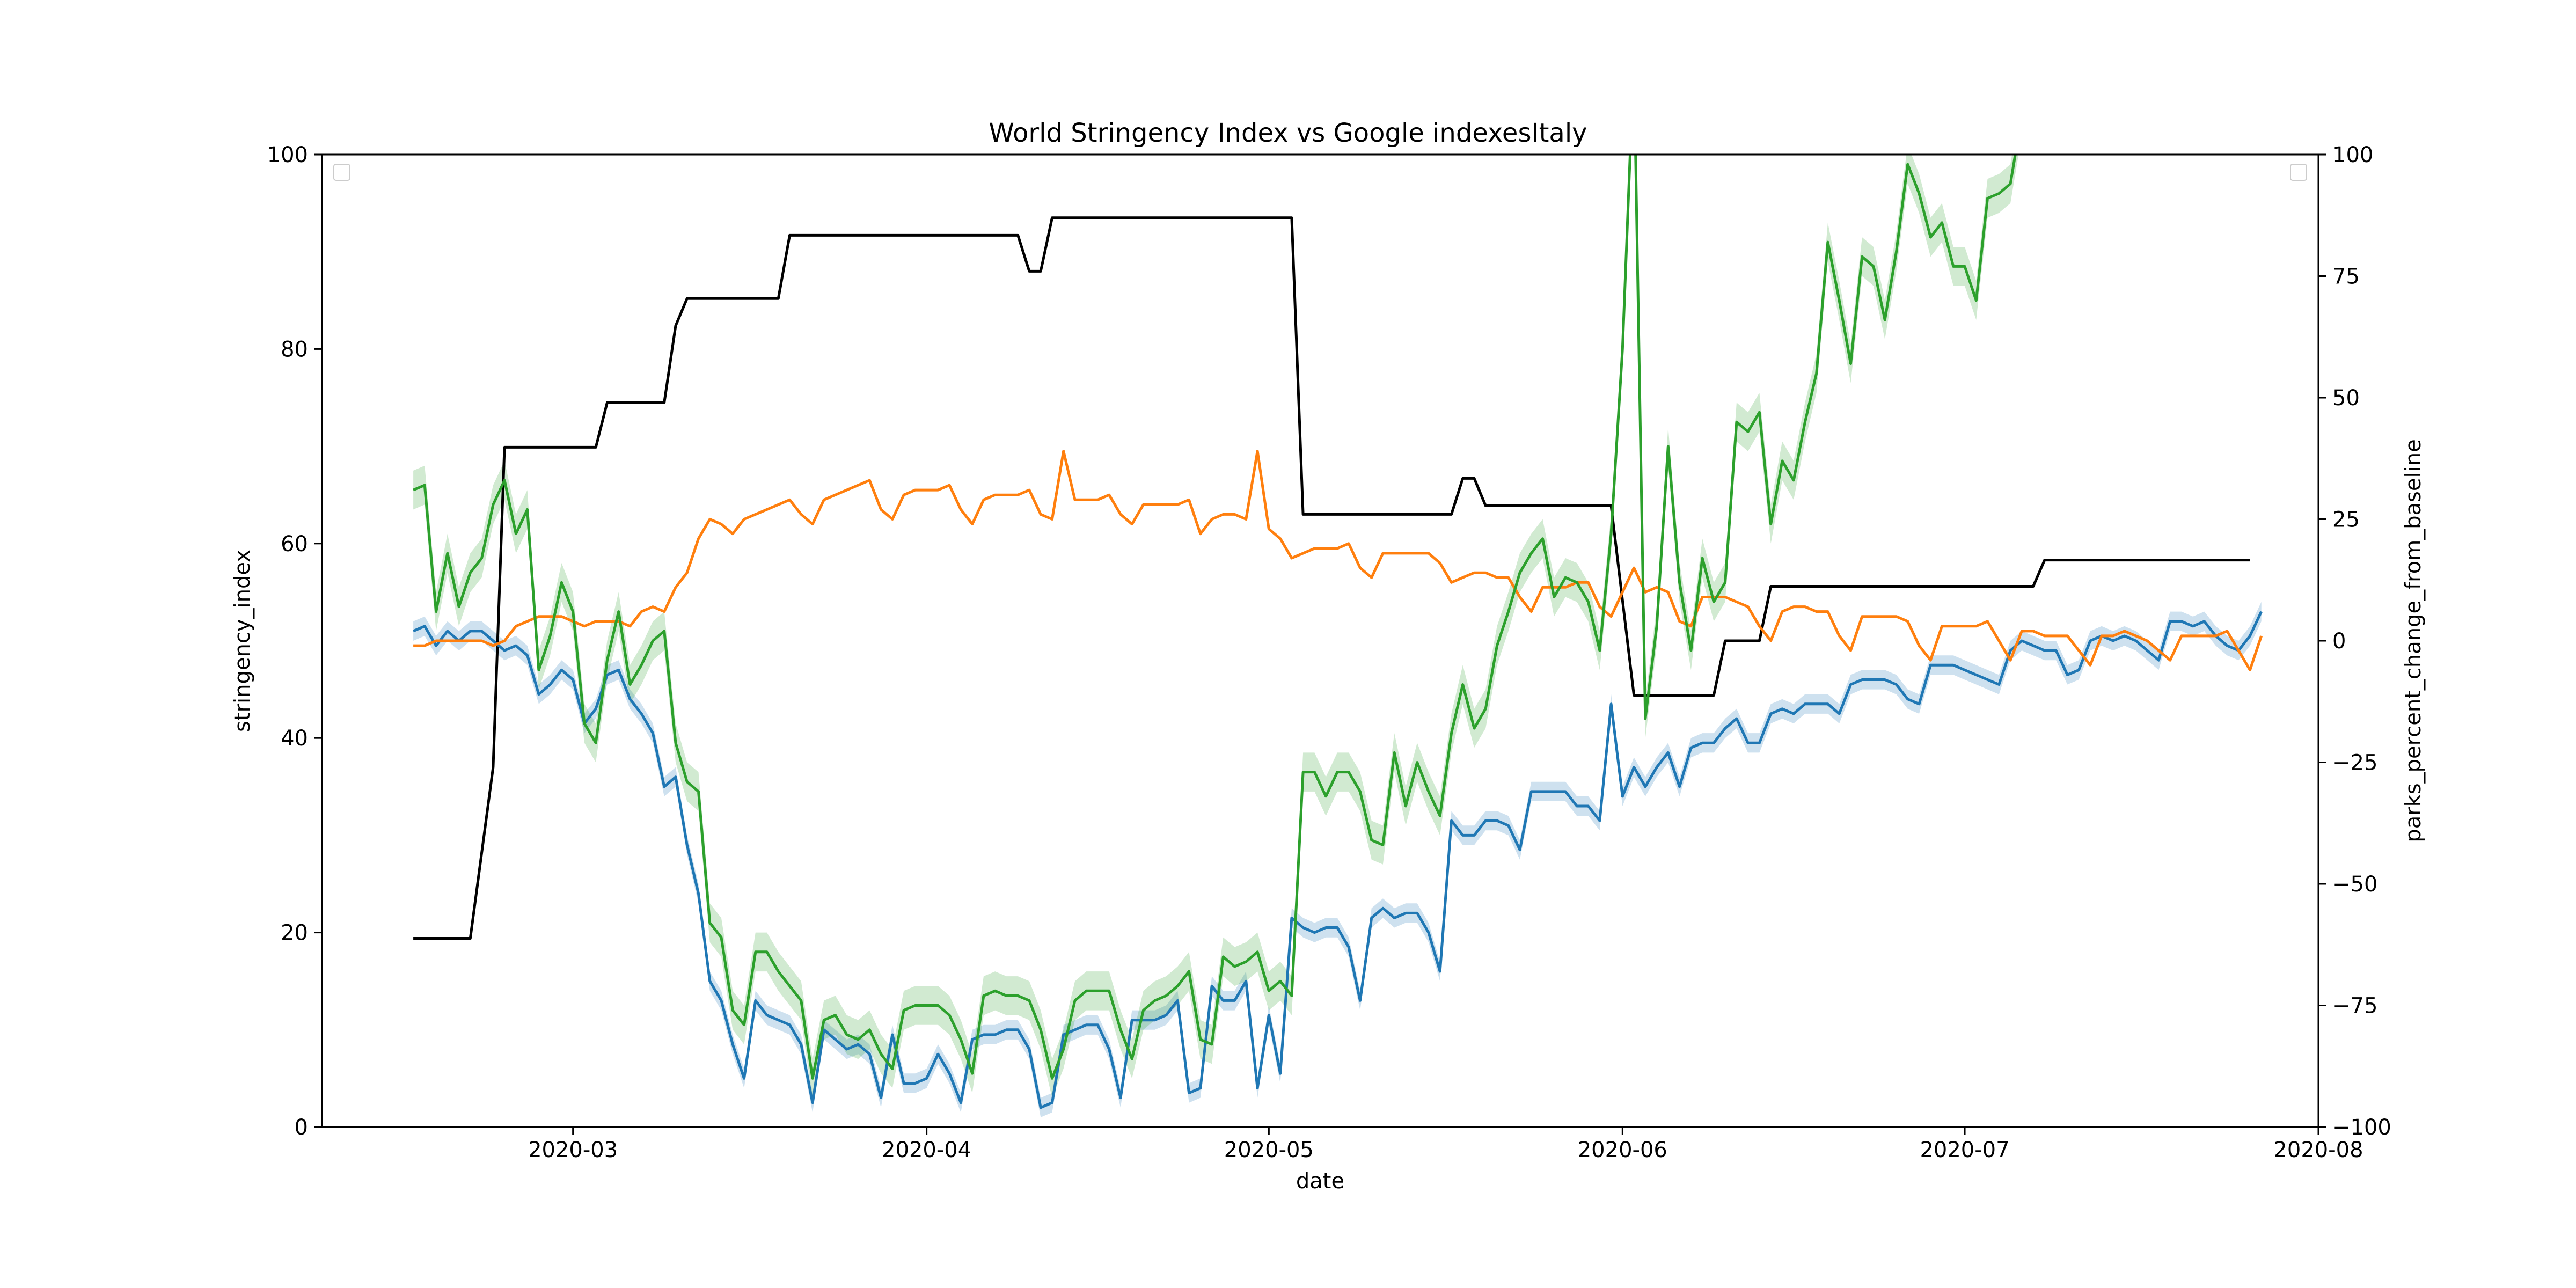 This screenshot has width=2576, height=1288. I want to click on y-tick-label-4: 80, so click(294, 349).